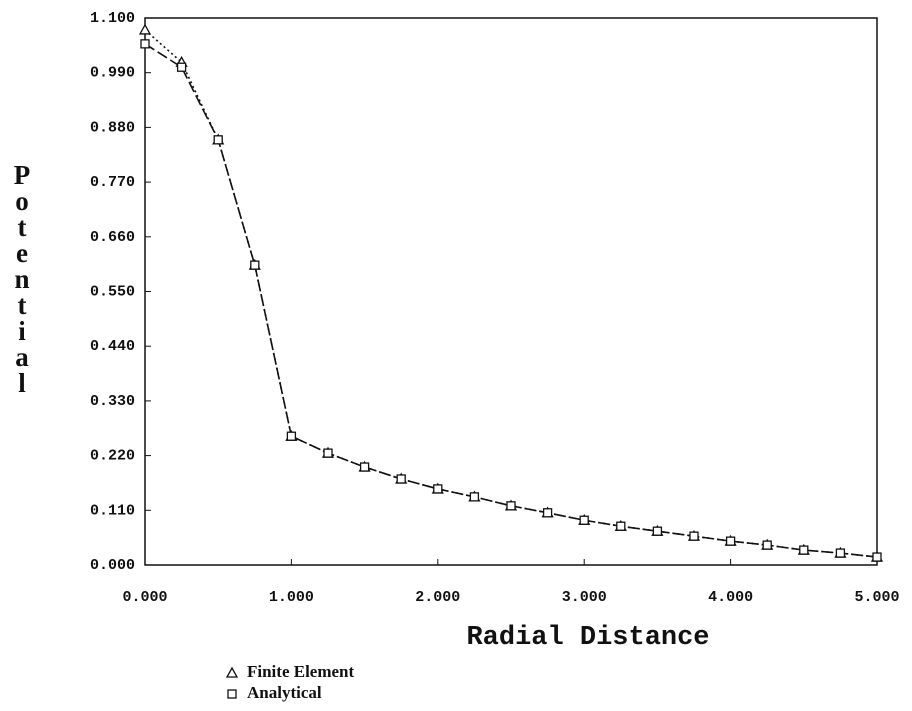 This screenshot has height=711, width=912. I want to click on x-tick-label: 5.000, so click(876, 597).